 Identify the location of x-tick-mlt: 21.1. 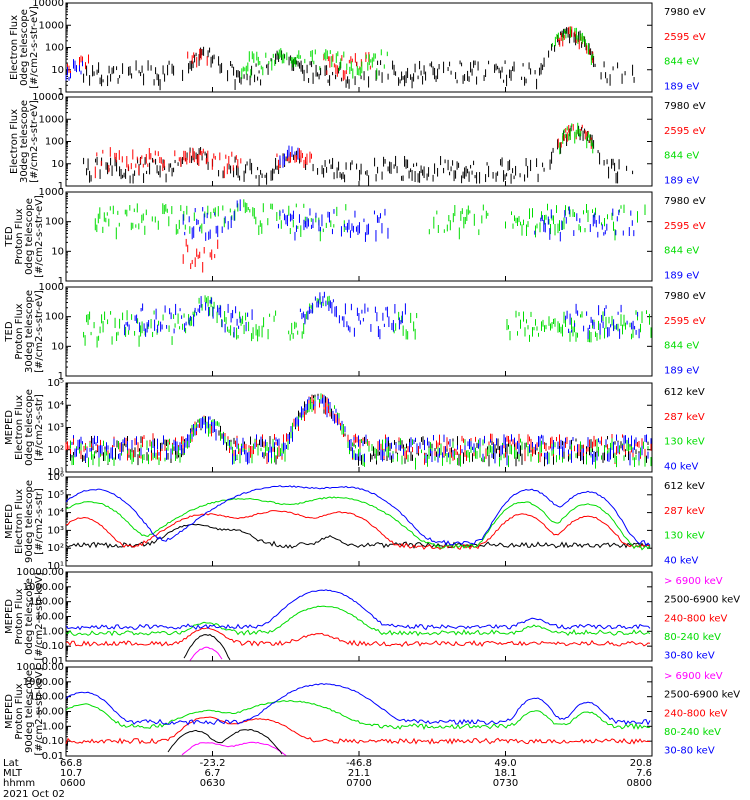
(359, 773).